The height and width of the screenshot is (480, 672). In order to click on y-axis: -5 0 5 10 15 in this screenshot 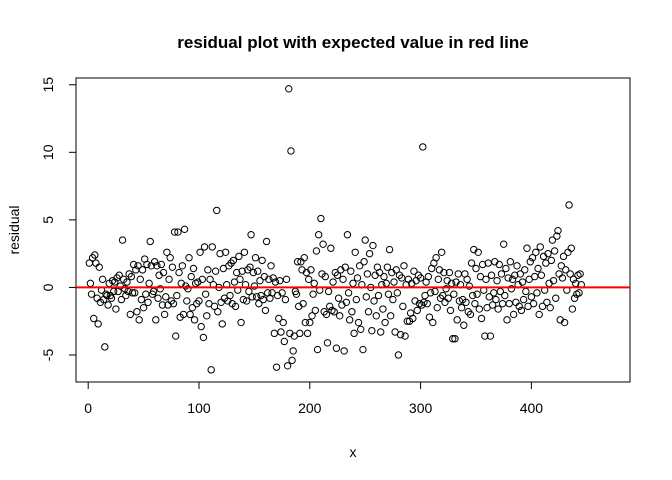, I will do `click(58, 219)`.